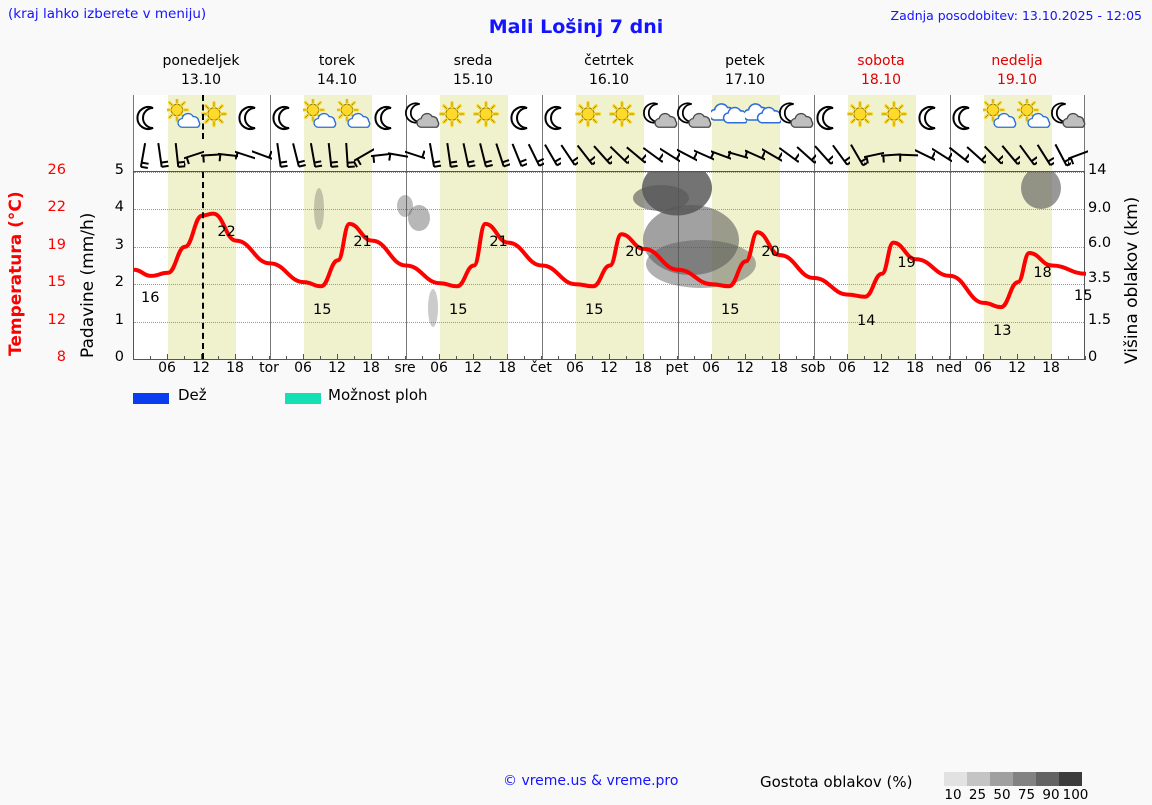 The image size is (1152, 805). I want to click on cloud-height-tick: 3.5, so click(1108, 278).